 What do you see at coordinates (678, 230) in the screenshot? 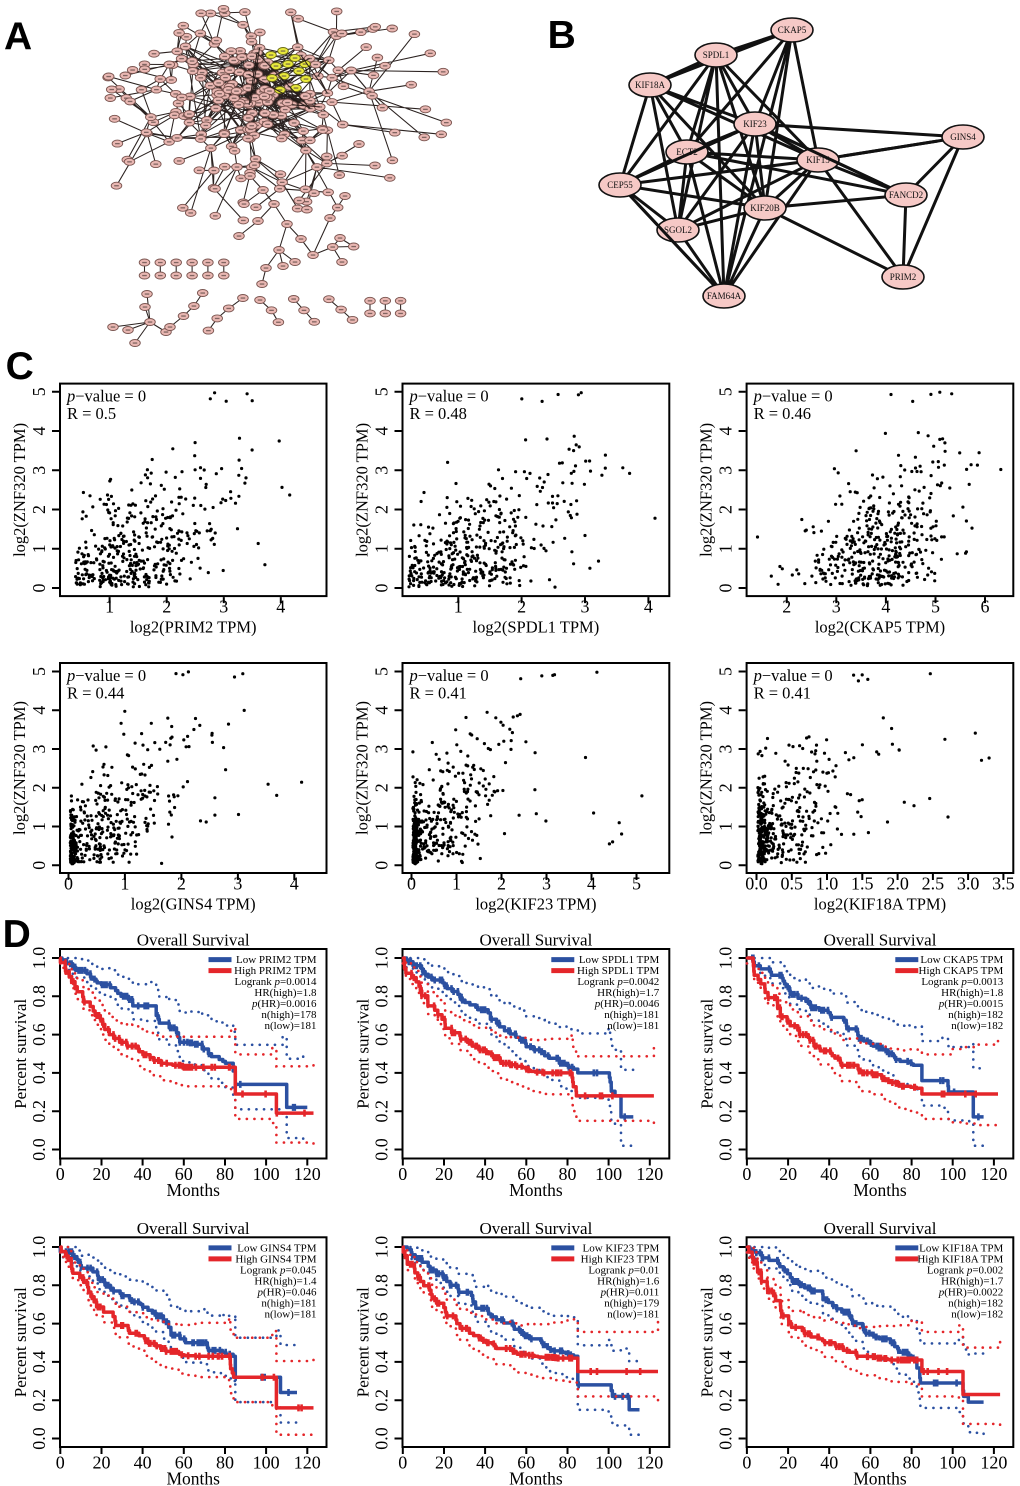
I see `svg-text: SGOL2` at bounding box center [678, 230].